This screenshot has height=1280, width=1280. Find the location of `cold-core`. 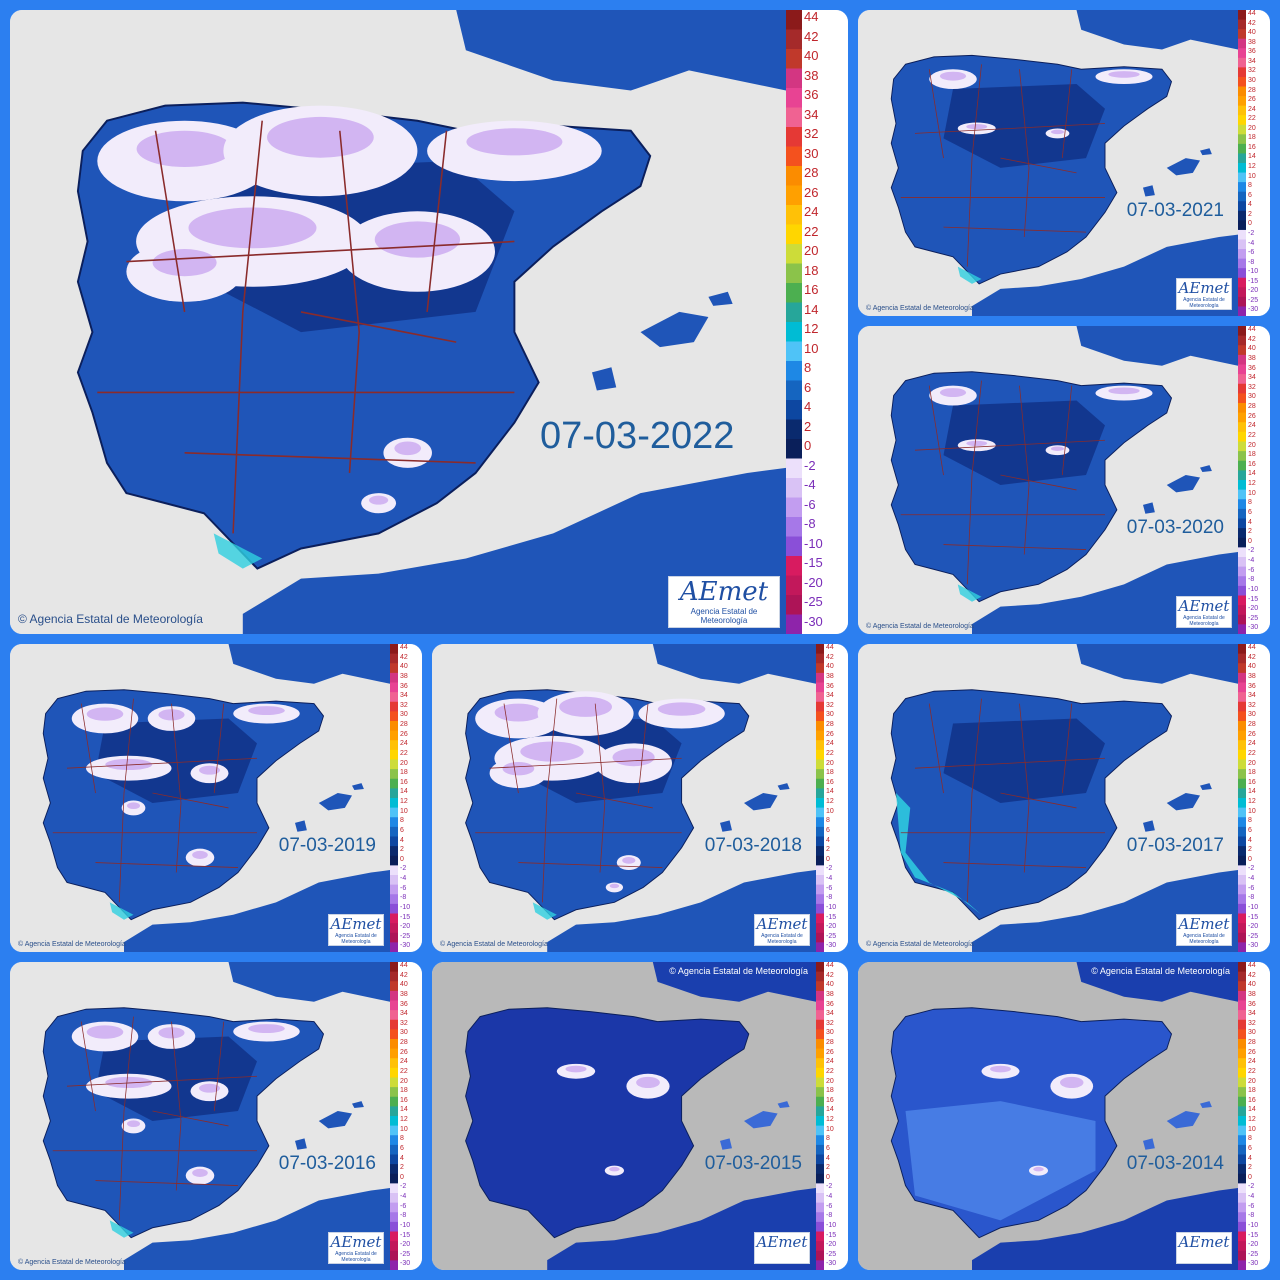

cold-core is located at coordinates (1024, 442).